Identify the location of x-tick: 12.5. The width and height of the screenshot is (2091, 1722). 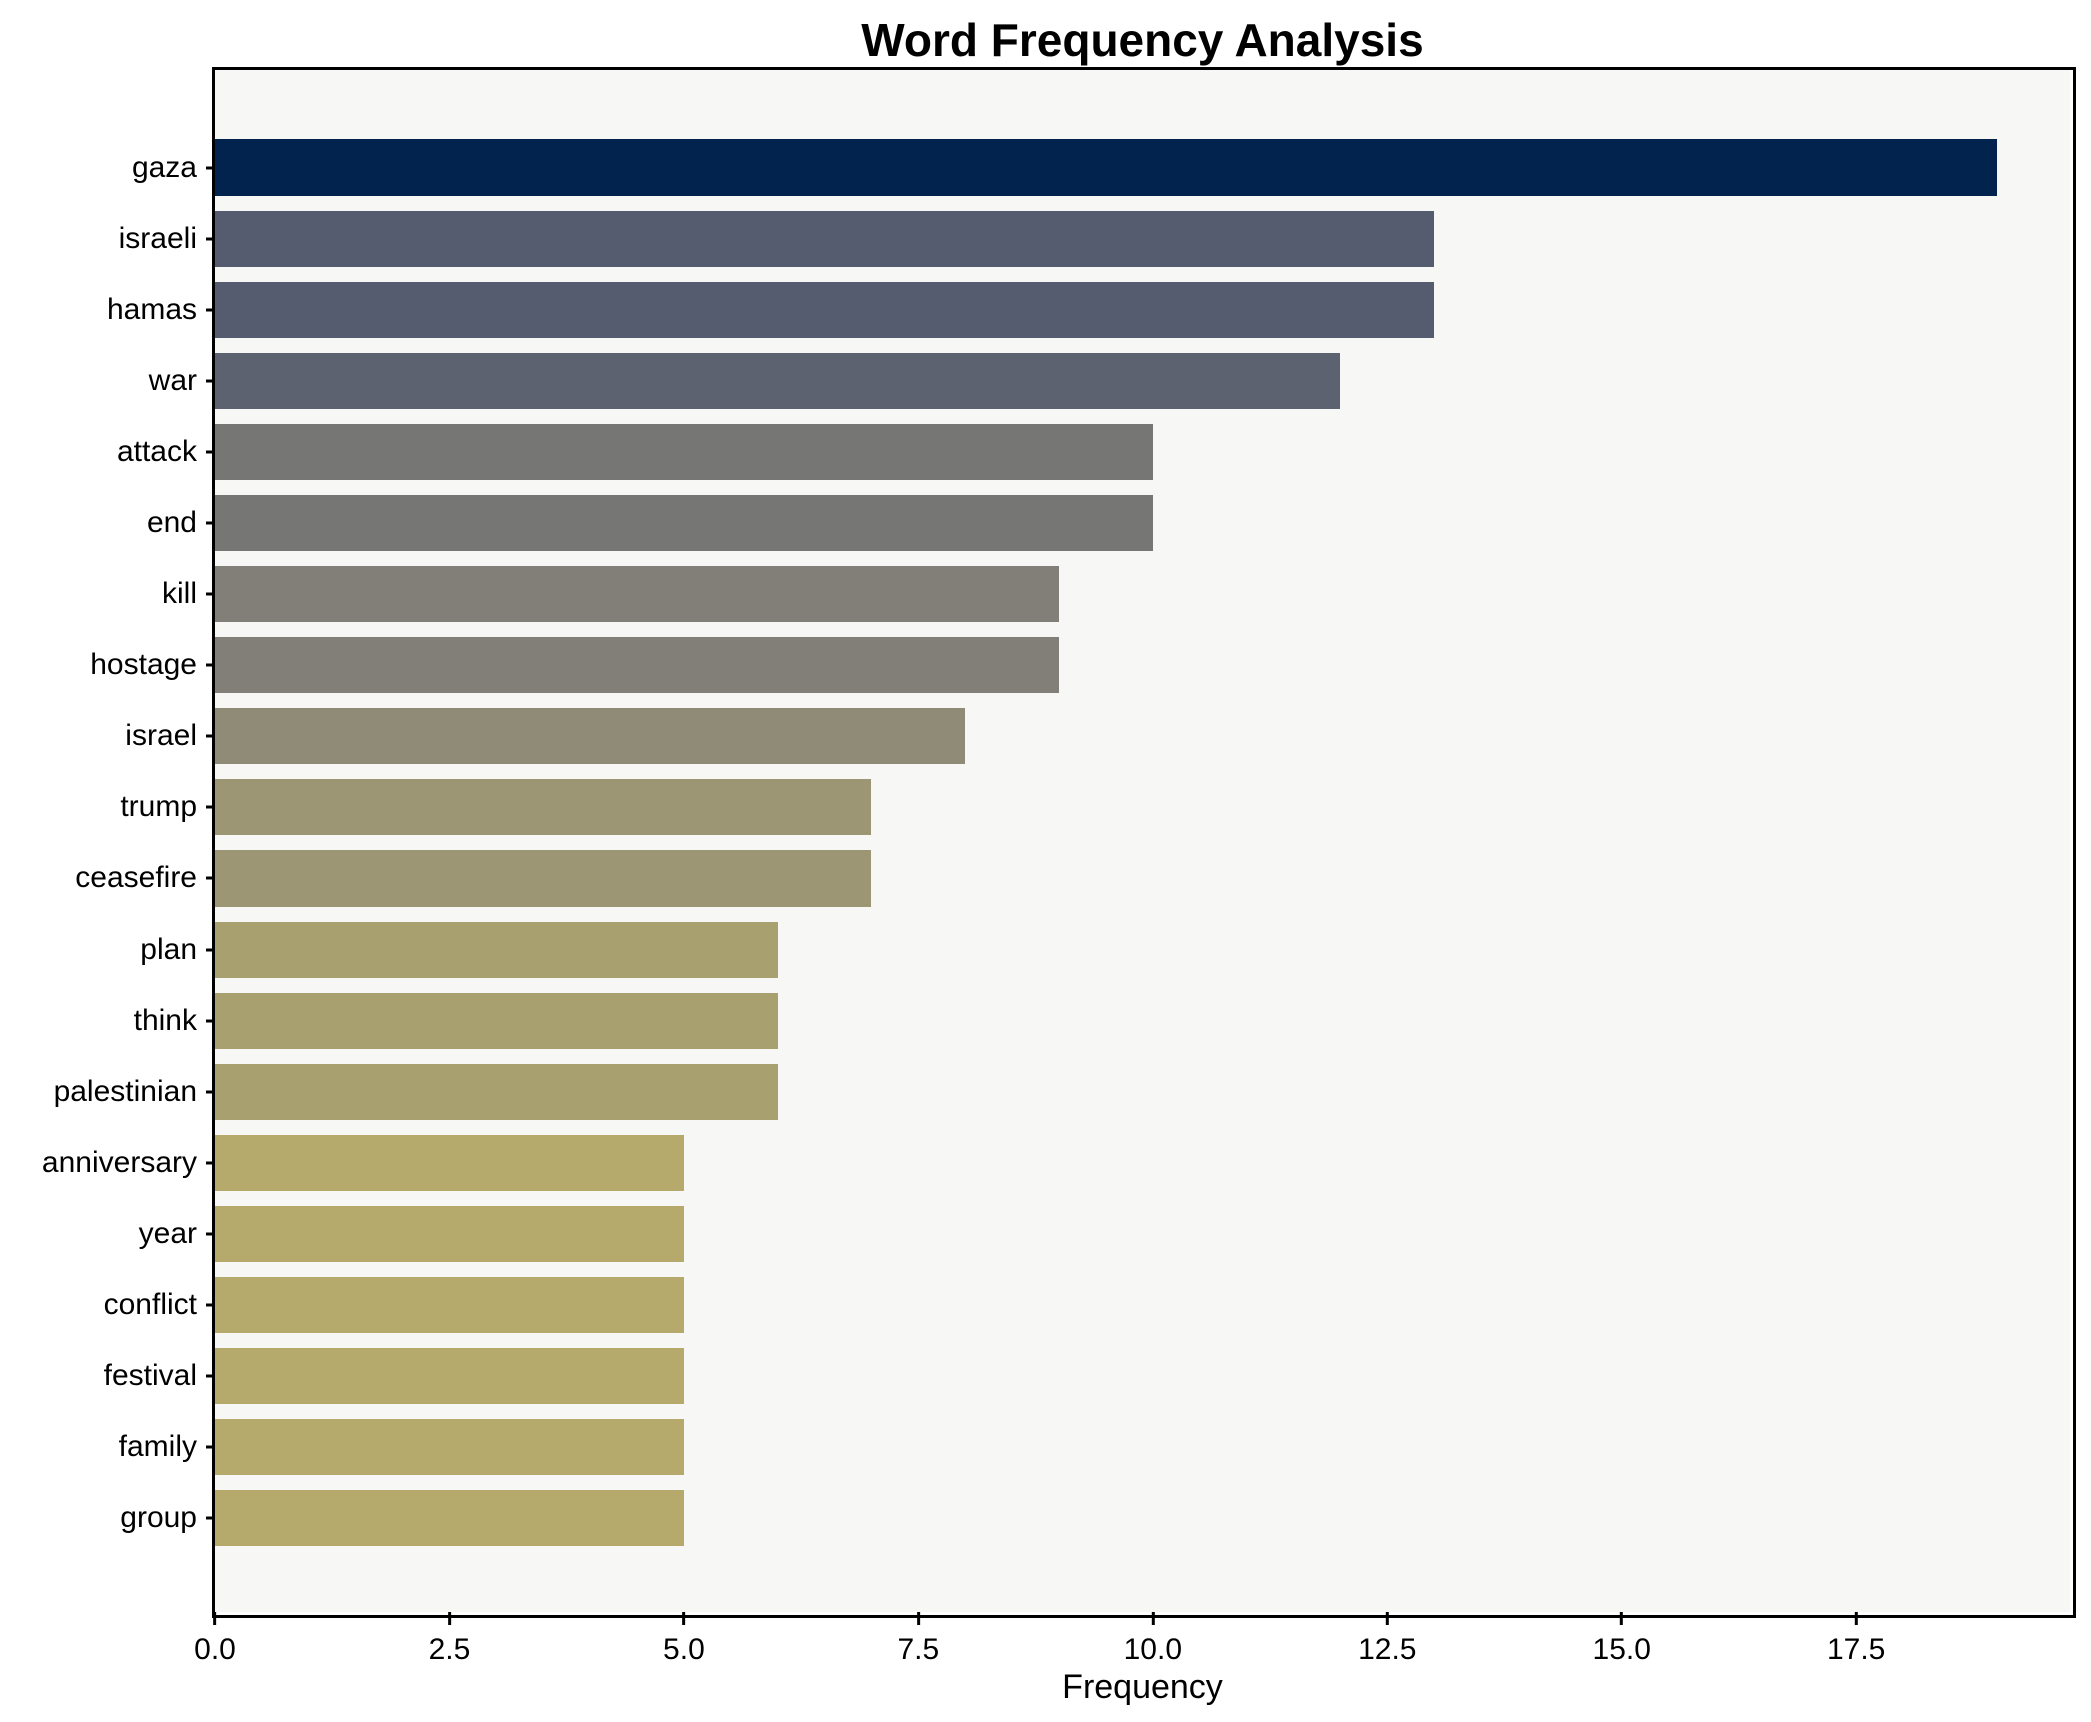
(1387, 1639).